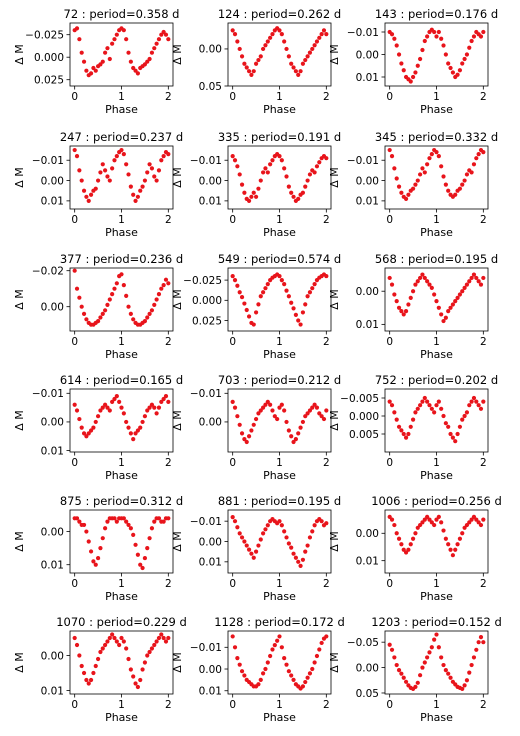 The image size is (520, 736). I want to click on chart-panel: 1006 : period=0.256 d 0 1 2 0.00 0.01 Phase Δ M, so click(415, 548).